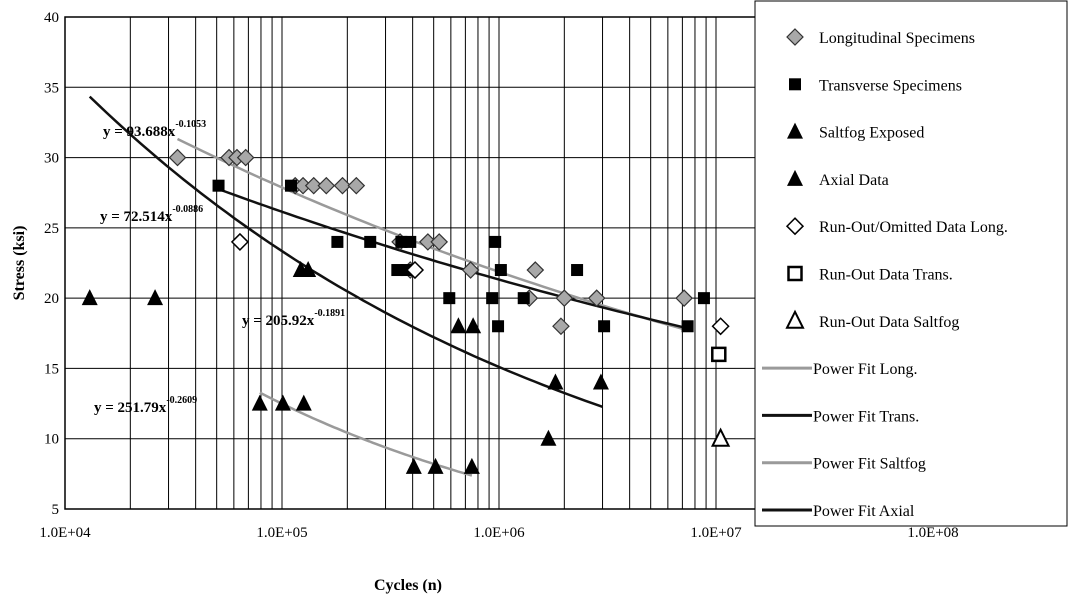  Describe the element at coordinates (281, 533) in the screenshot. I see `x-tick-label: 1.0E+05` at that location.